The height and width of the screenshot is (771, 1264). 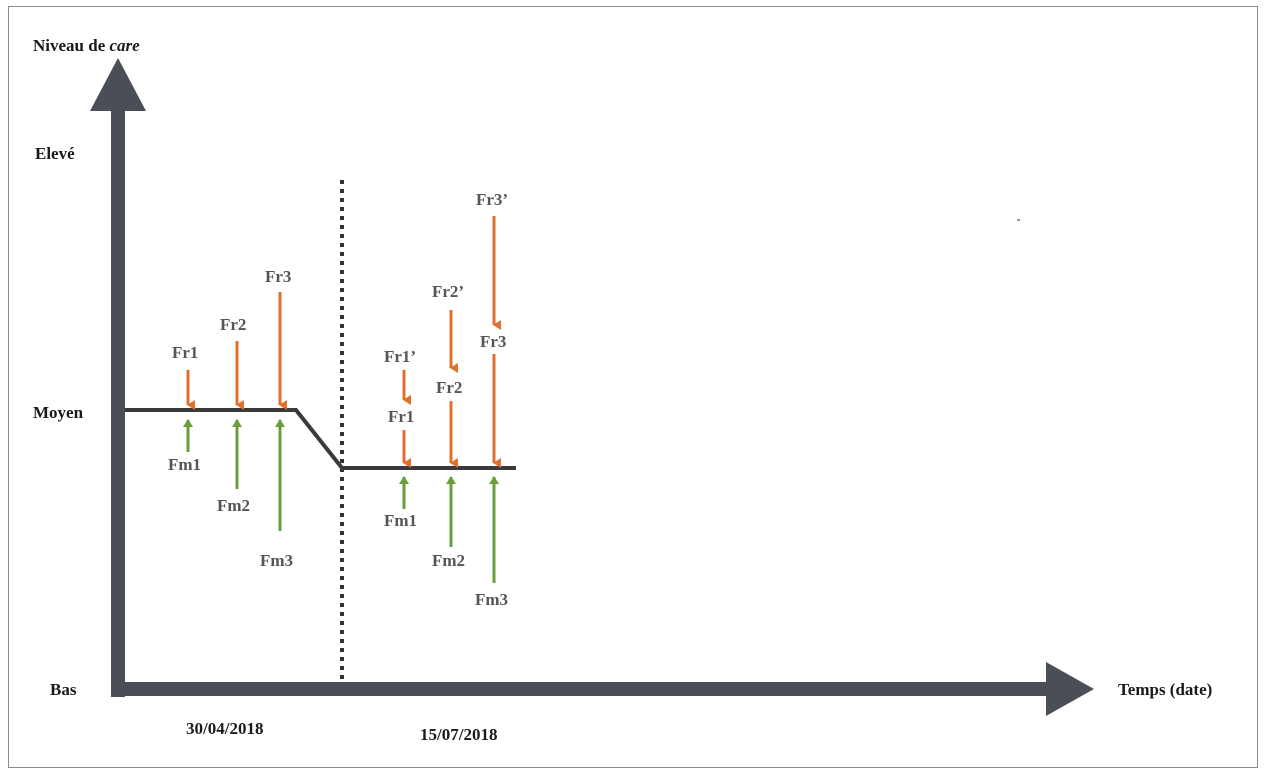 What do you see at coordinates (400, 356) in the screenshot?
I see `label-fr1-prime: Fr1’` at bounding box center [400, 356].